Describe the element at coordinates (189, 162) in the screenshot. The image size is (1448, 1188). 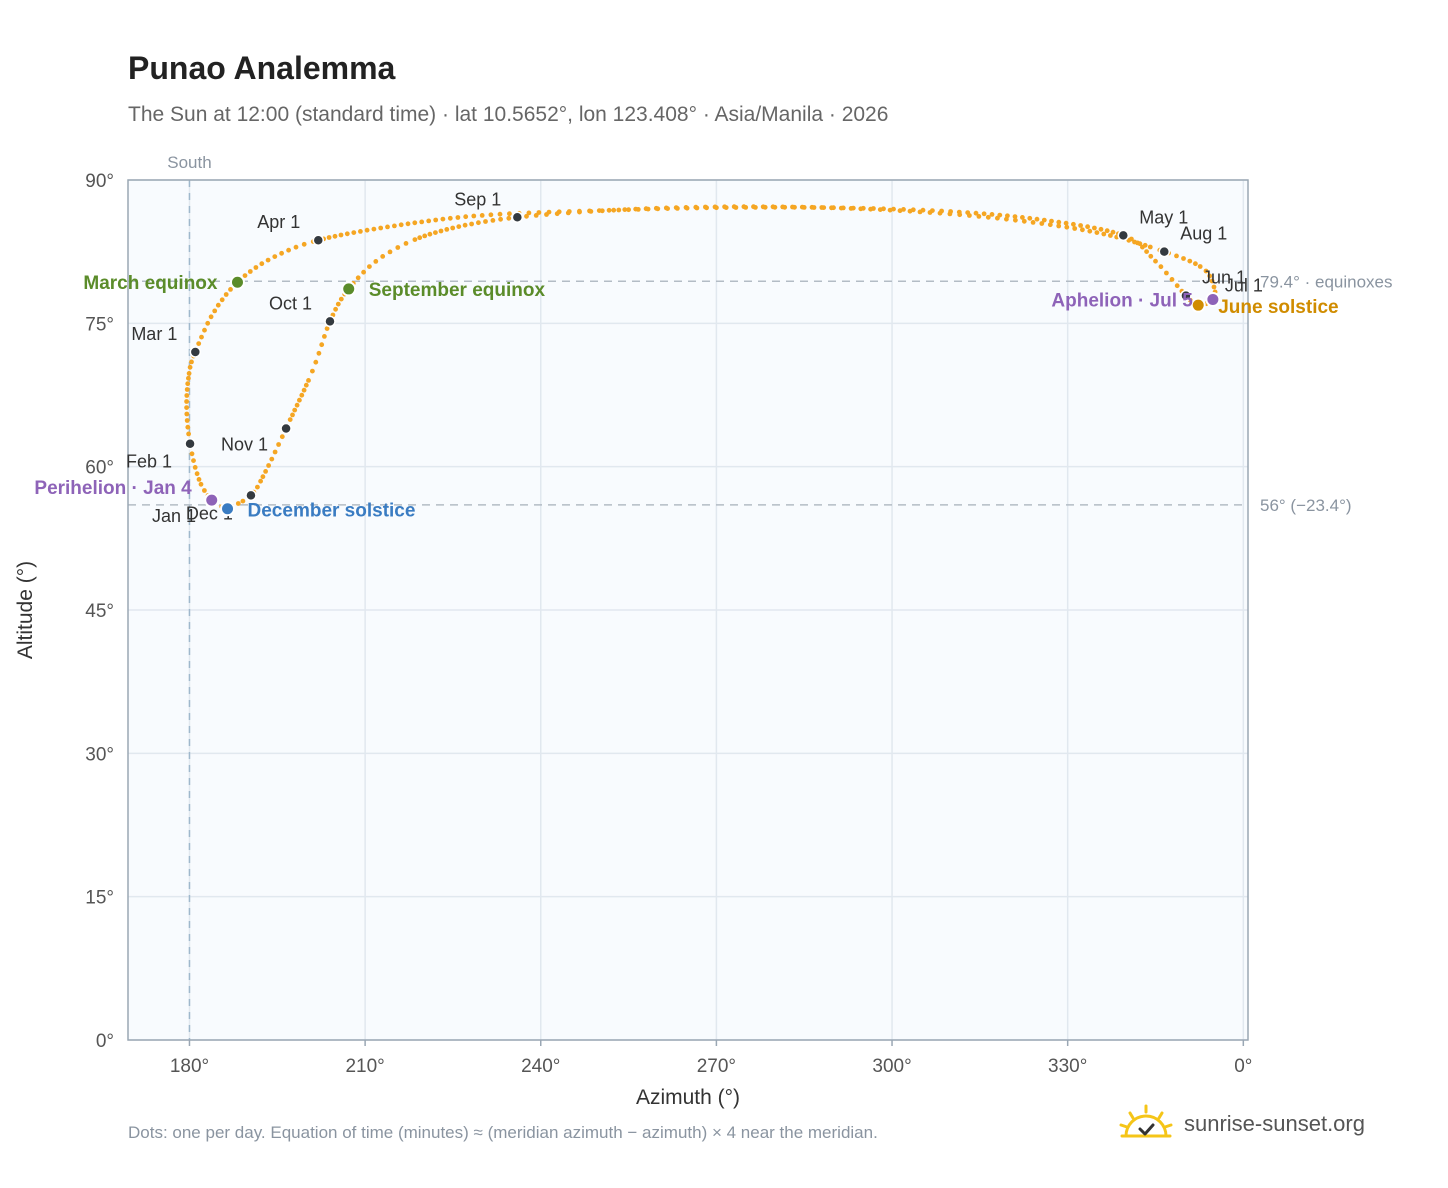
I see `south-reference-label: South` at that location.